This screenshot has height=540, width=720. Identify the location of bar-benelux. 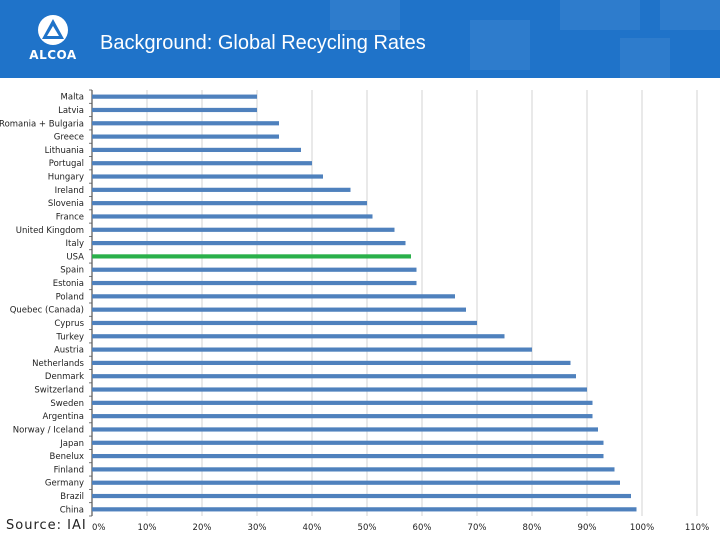
(348, 456).